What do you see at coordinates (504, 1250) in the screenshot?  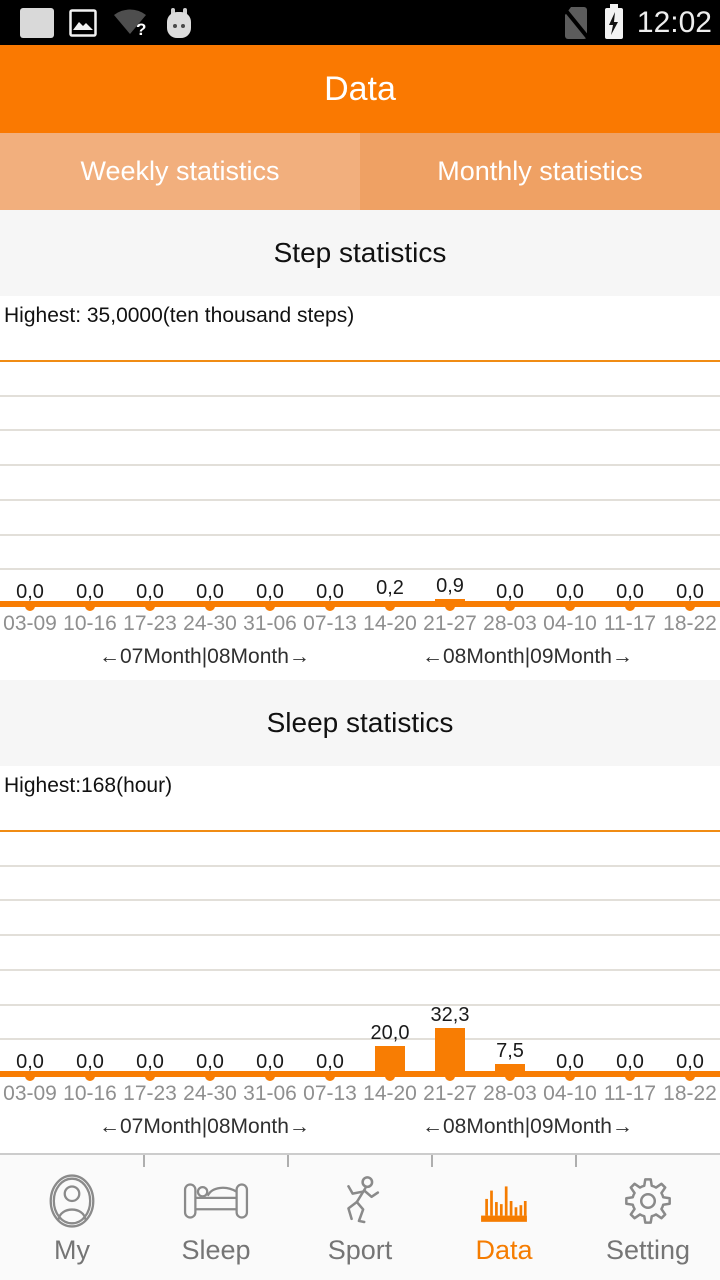 I see `nav-label: Data` at bounding box center [504, 1250].